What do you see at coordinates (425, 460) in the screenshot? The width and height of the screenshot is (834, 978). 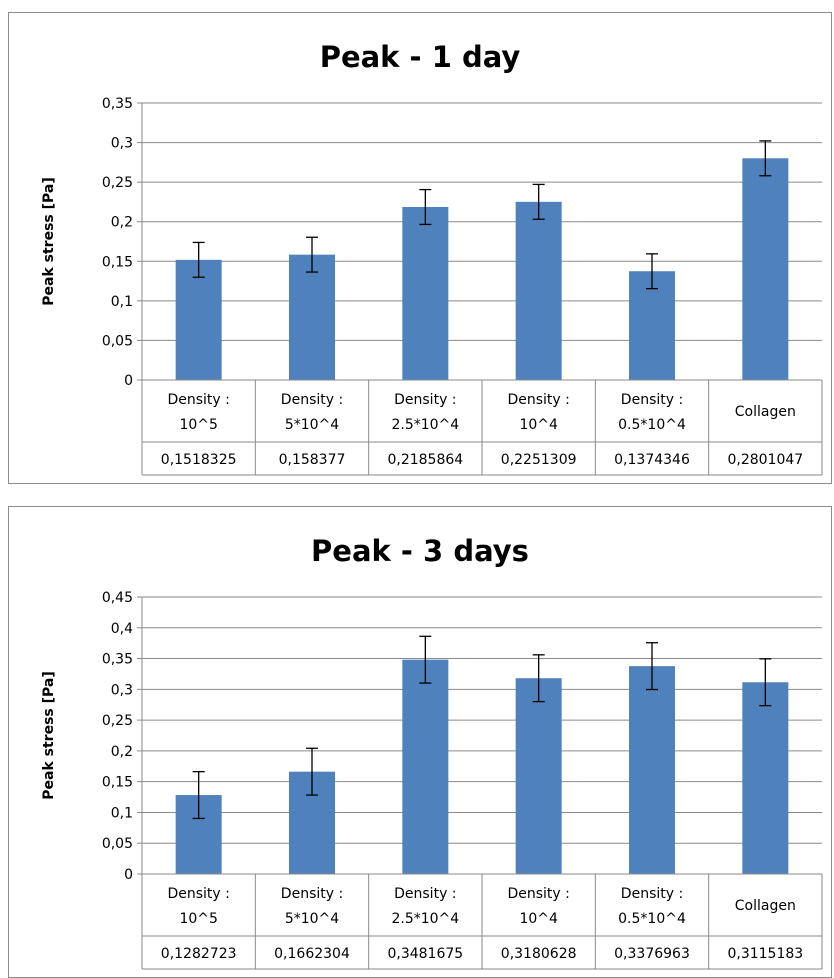 I see `table-value: 0,2185864` at bounding box center [425, 460].